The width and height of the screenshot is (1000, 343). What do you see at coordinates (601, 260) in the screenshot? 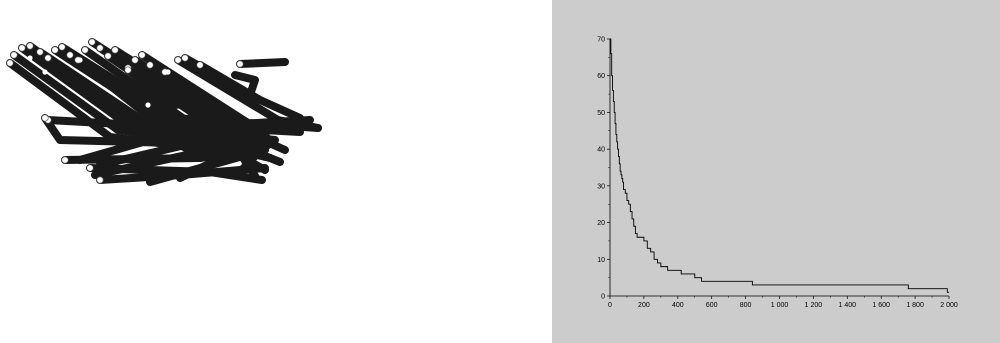
I see `y-tick-label: 10` at bounding box center [601, 260].